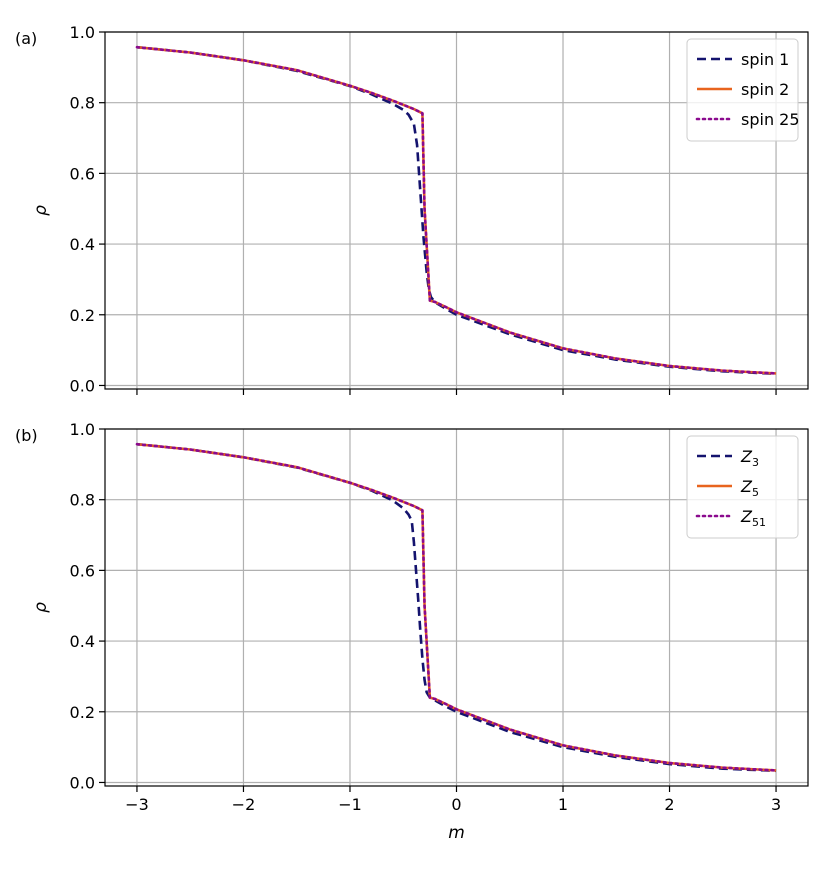 The width and height of the screenshot is (830, 876). What do you see at coordinates (749, 458) in the screenshot?
I see `legend-label-1: Z3` at bounding box center [749, 458].